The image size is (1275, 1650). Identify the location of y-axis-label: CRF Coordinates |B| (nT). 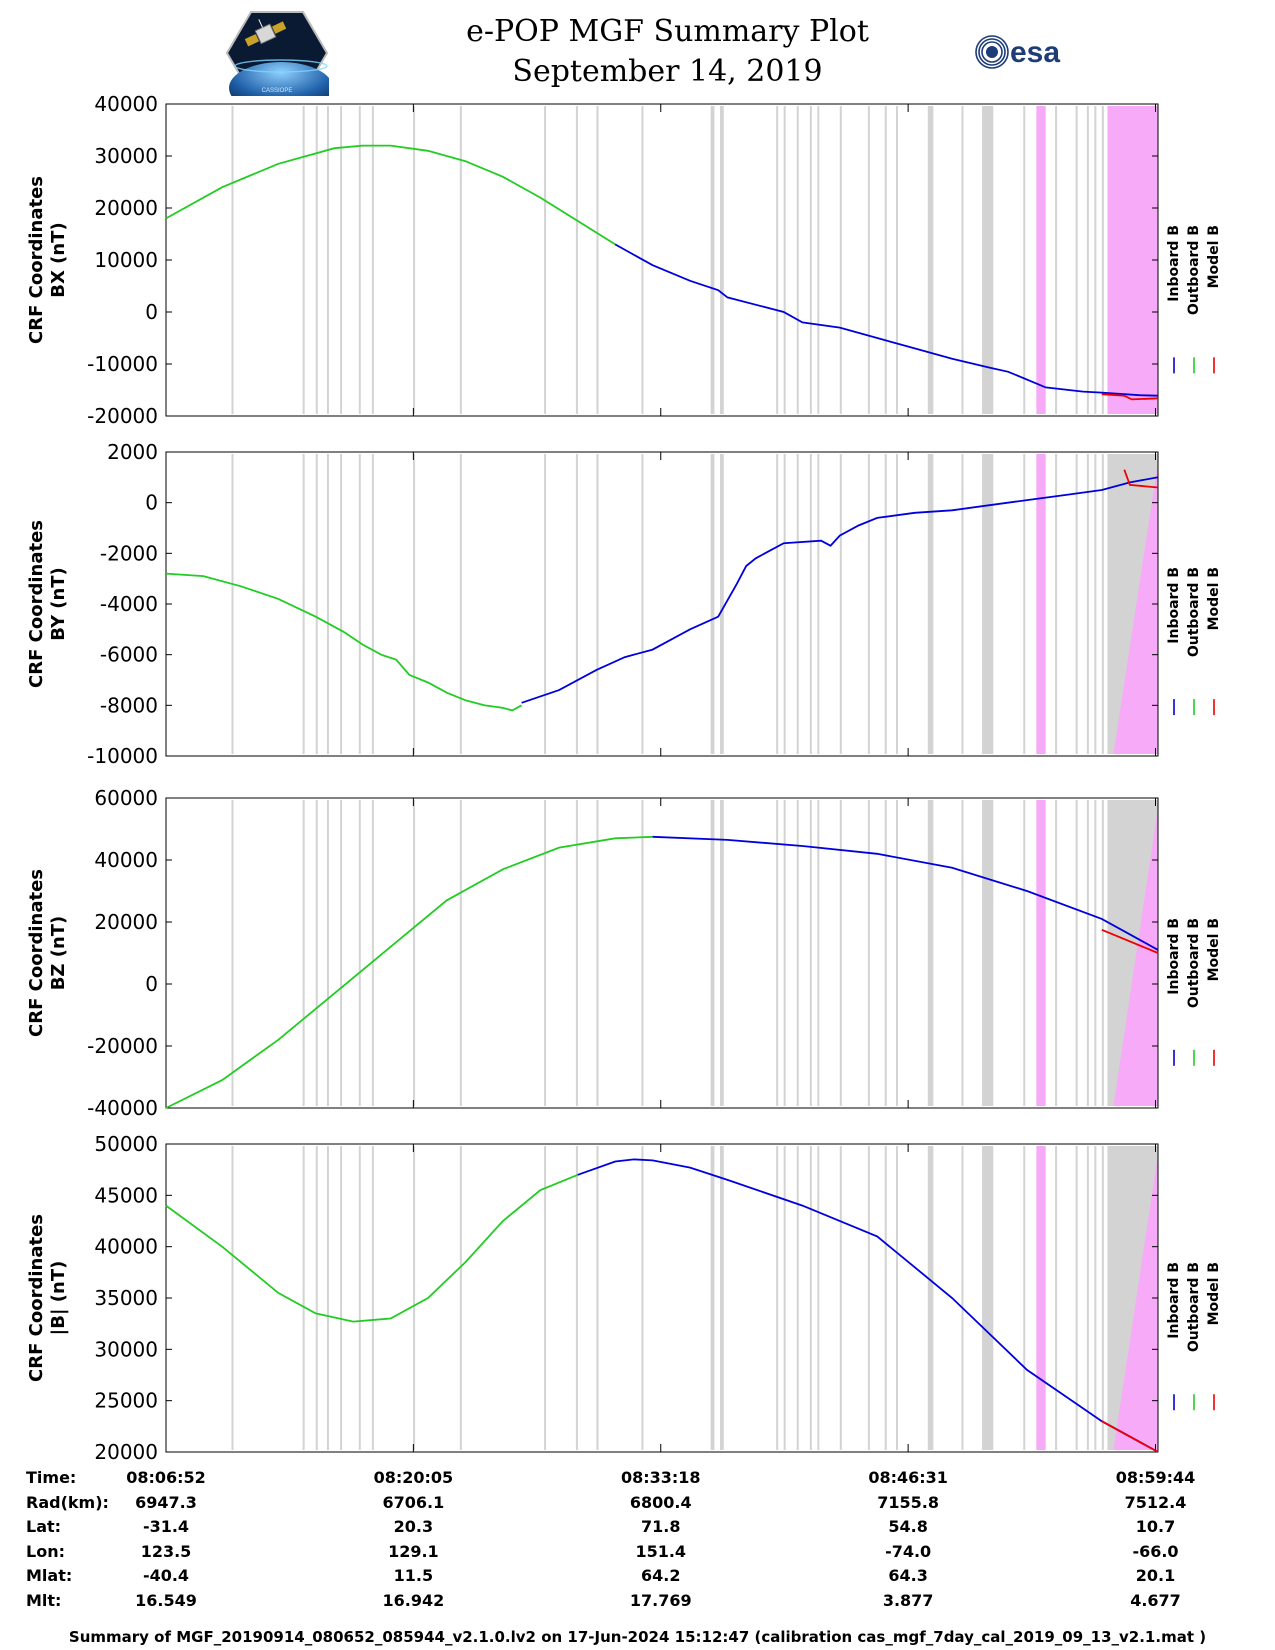
(48, 1298).